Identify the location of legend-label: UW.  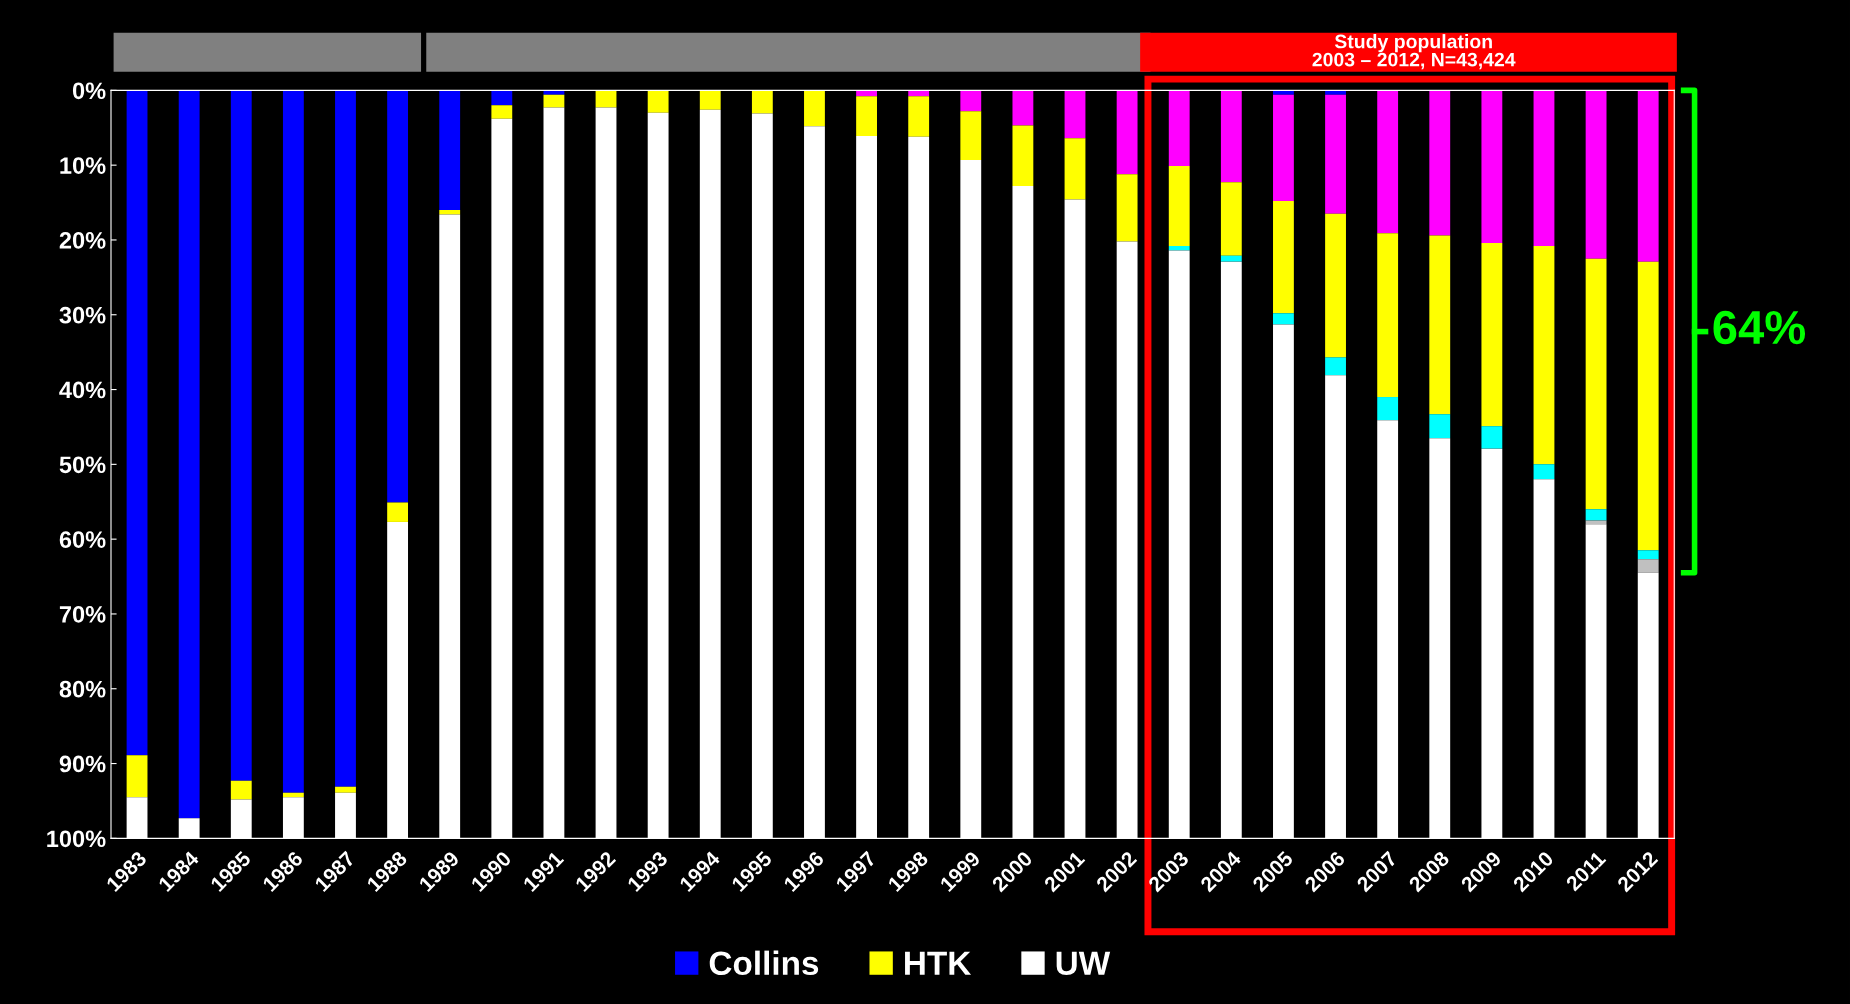
(1083, 963).